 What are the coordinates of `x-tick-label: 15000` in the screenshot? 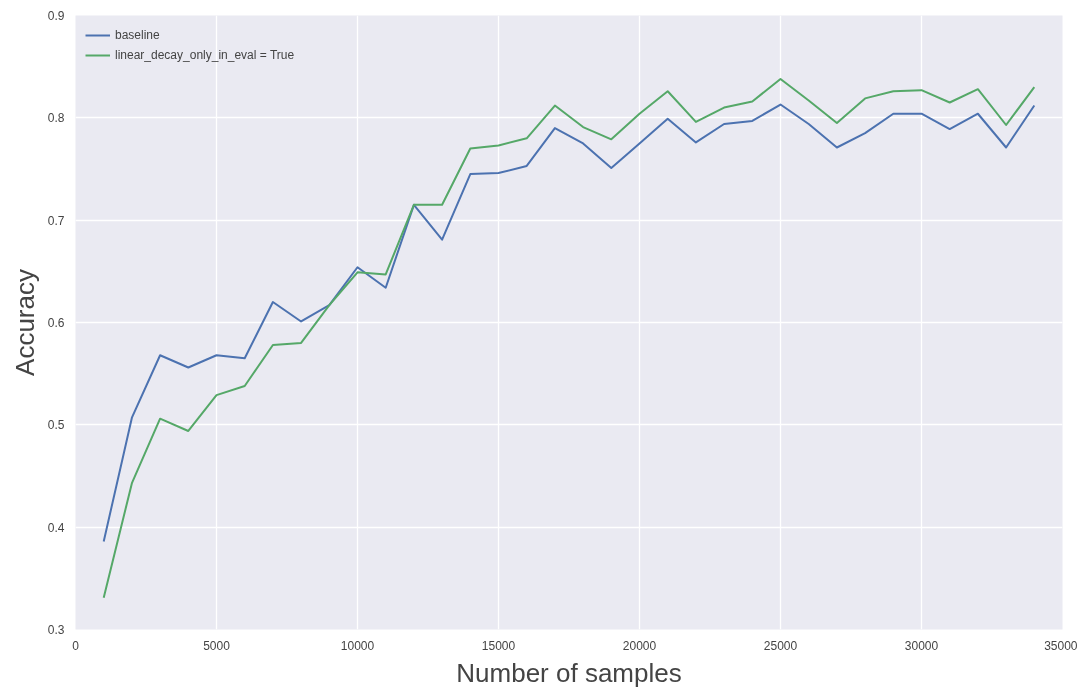 It's located at (498, 645).